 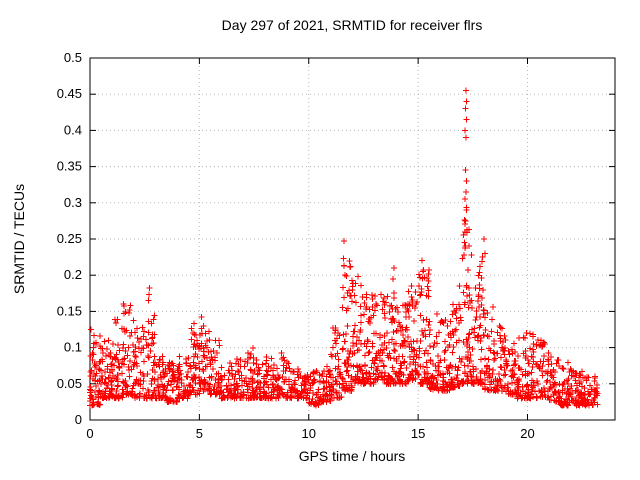 I want to click on y-tick-label: 0.05, so click(x=69, y=383).